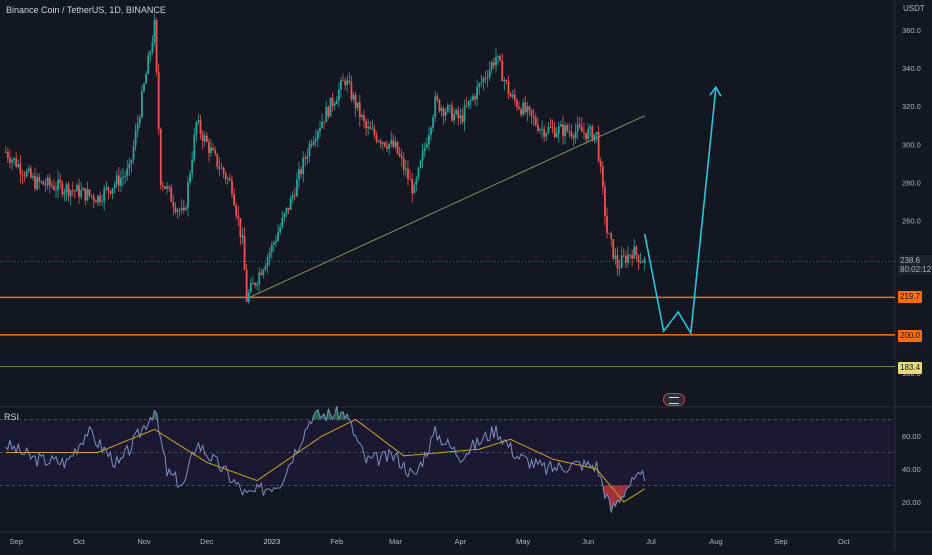  Describe the element at coordinates (523, 541) in the screenshot. I see `time-tick-label: May` at that location.